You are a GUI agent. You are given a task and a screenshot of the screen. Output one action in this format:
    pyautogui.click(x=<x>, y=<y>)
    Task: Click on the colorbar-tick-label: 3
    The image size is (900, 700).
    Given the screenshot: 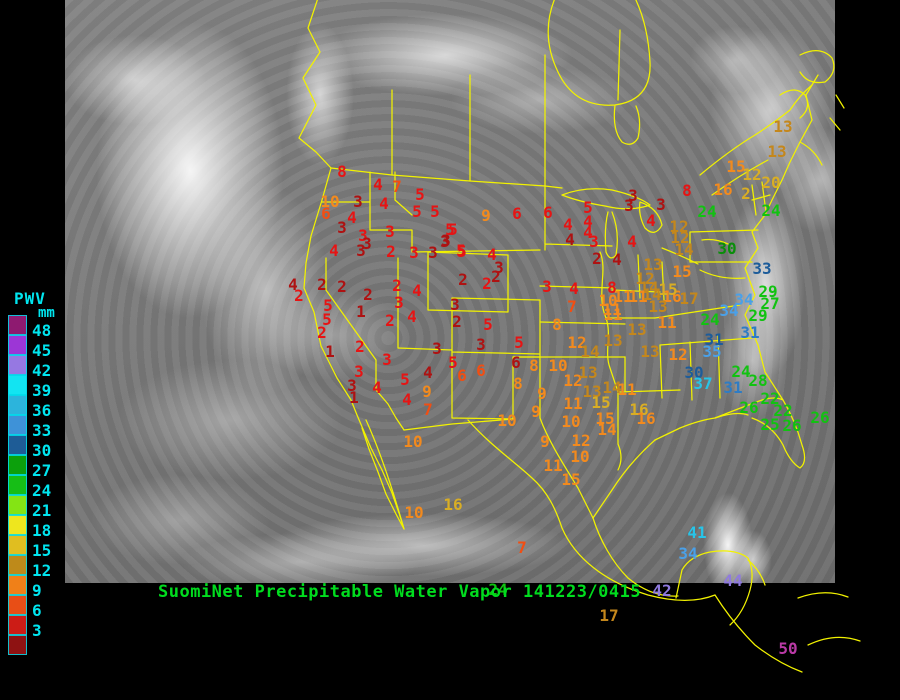 What is the action you would take?
    pyautogui.click(x=37, y=630)
    